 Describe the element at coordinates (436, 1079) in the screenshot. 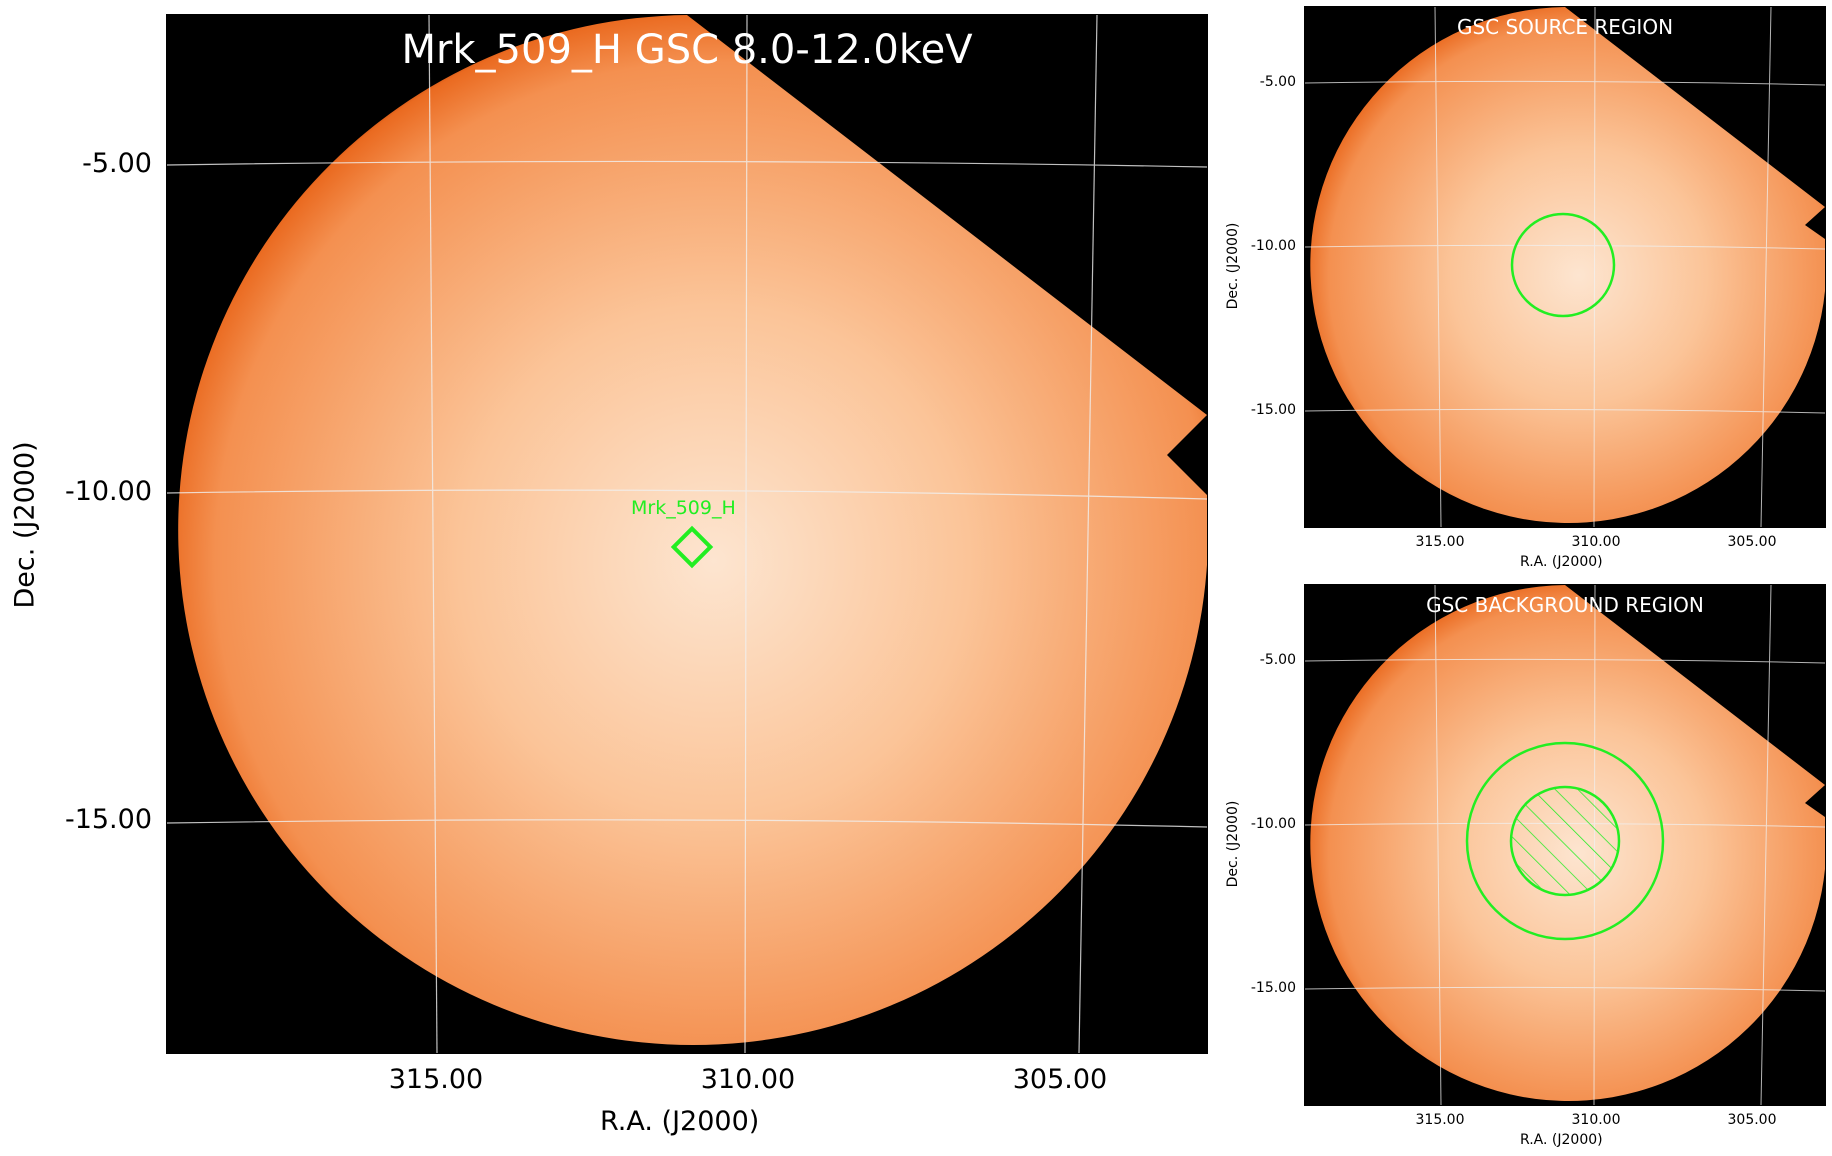

I see `main-xtick: 315.00` at that location.